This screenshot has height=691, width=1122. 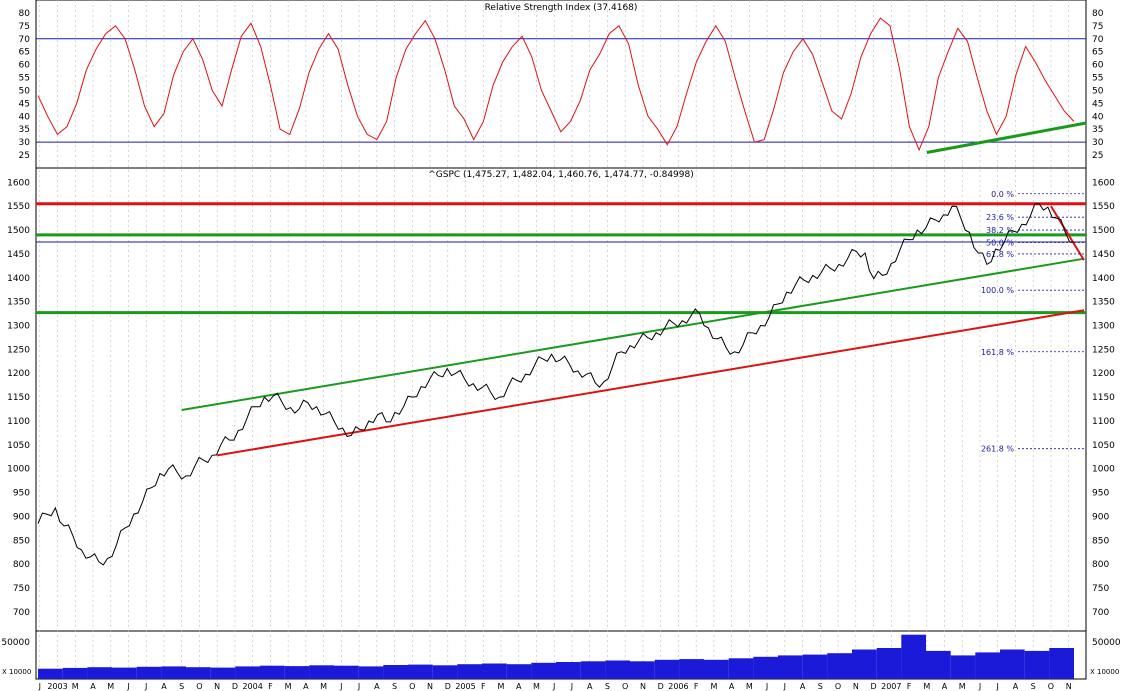 I want to click on price-tick-right: 700, so click(x=1100, y=613).